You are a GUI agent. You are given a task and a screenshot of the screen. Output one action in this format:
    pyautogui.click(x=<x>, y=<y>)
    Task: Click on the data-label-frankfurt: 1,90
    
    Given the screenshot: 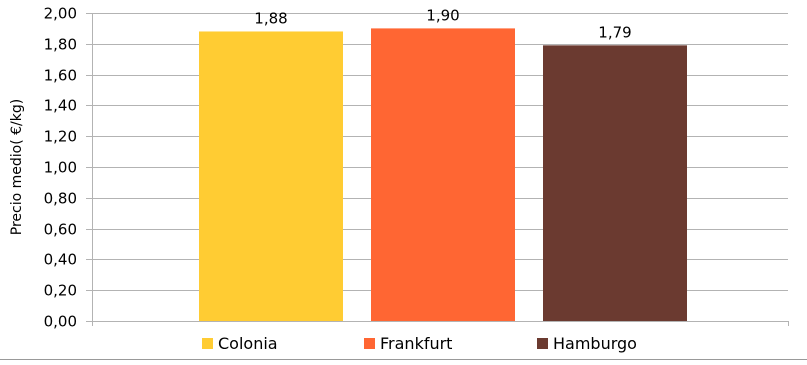 What is the action you would take?
    pyautogui.click(x=442, y=15)
    